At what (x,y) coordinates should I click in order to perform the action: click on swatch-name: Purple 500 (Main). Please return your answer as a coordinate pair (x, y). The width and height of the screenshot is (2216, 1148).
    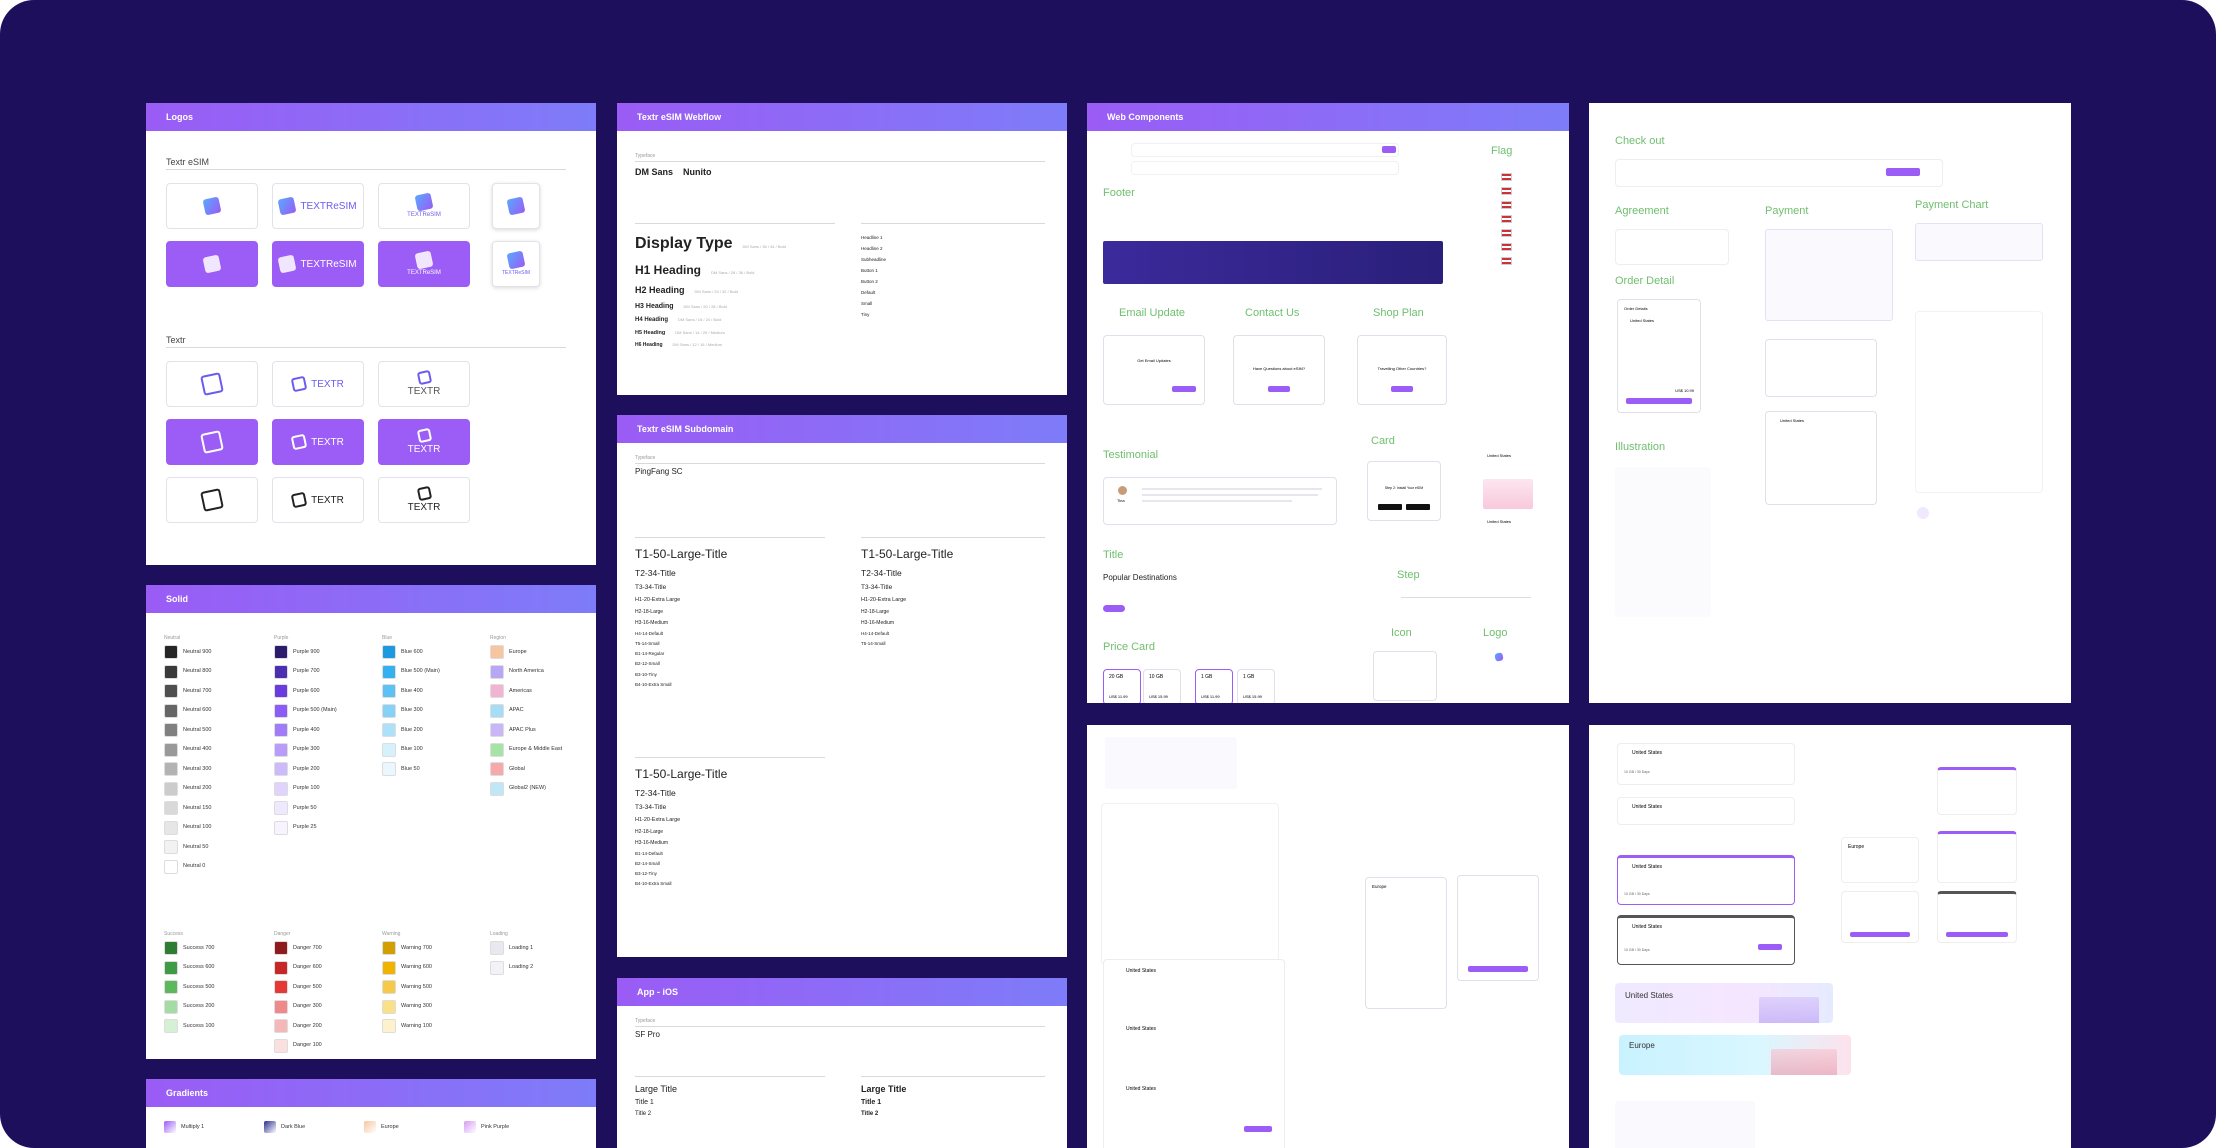
    Looking at the image, I should click on (315, 710).